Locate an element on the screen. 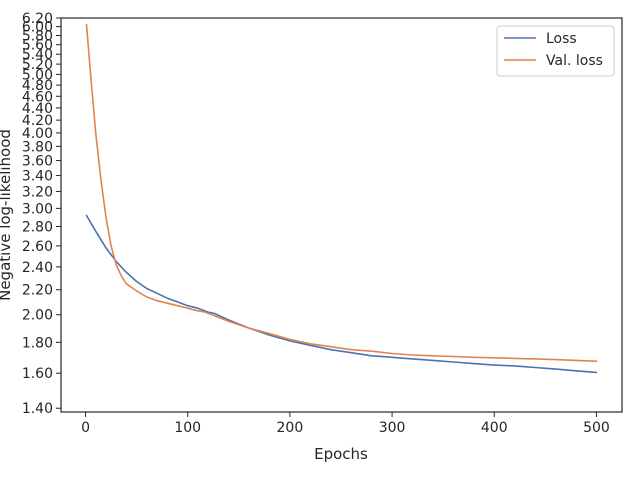 Image resolution: width=640 pixels, height=480 pixels. y-tick-label-21: 5.60 is located at coordinates (37, 46).